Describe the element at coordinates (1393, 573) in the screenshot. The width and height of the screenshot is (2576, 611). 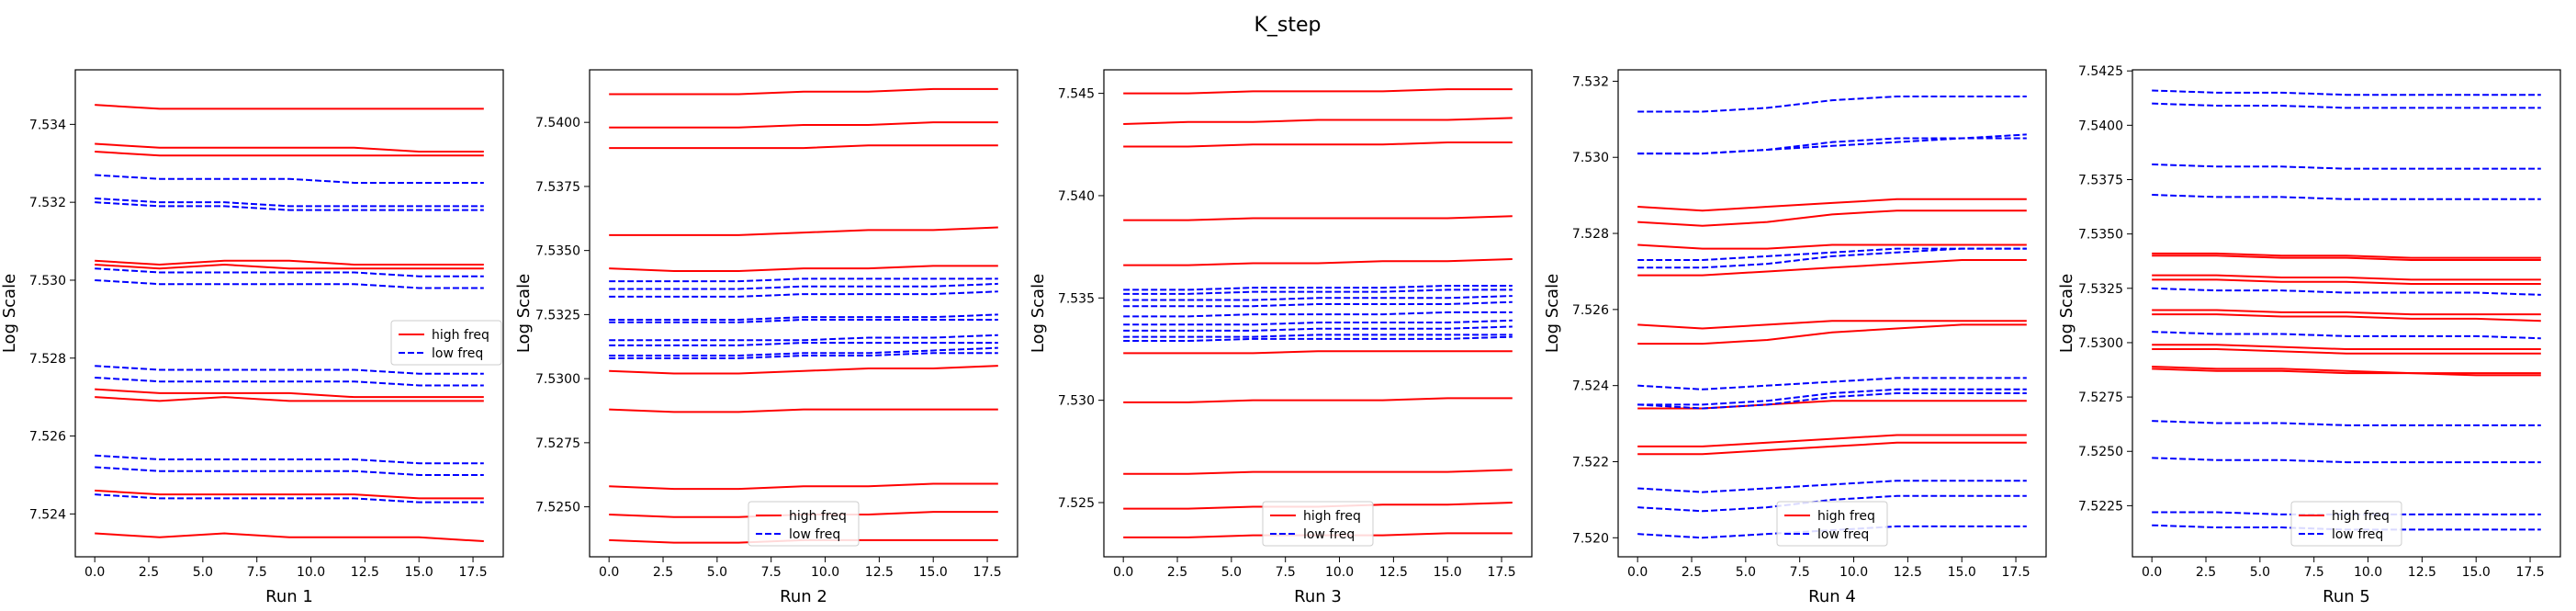
I see `x-tick-label: 12.5` at that location.